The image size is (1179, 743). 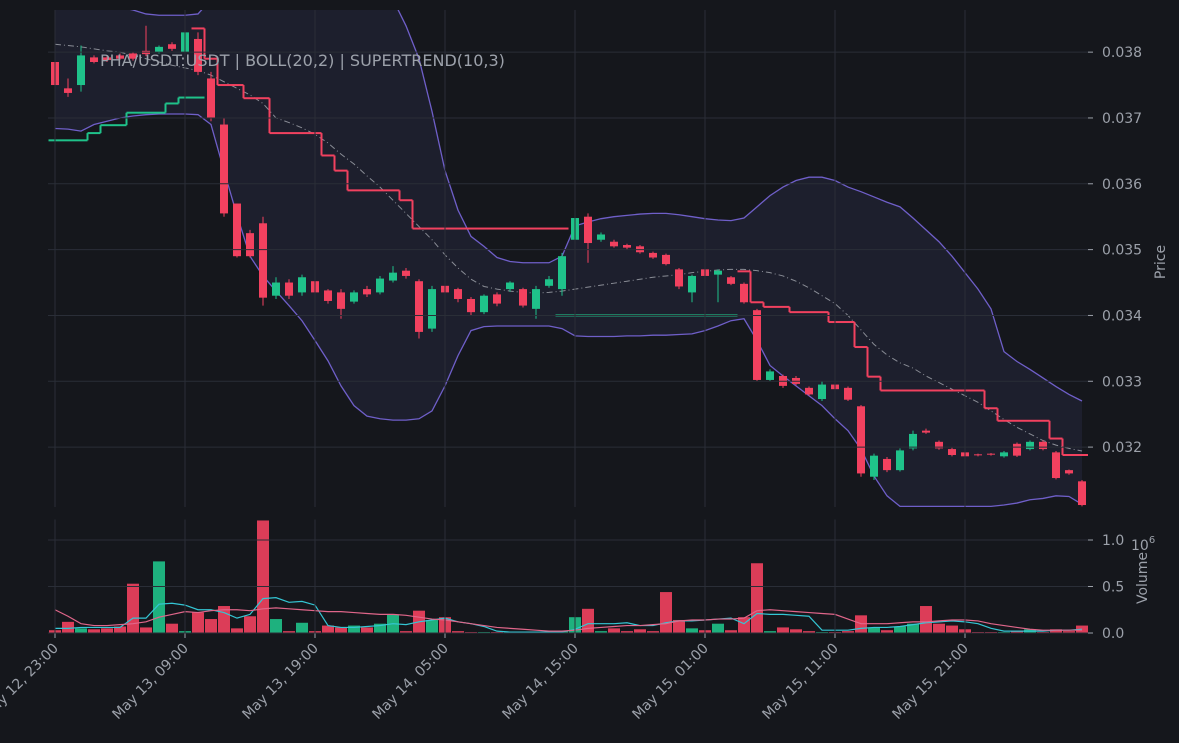 What do you see at coordinates (568, 619) in the screenshot?
I see `volume-ma` at bounding box center [568, 619].